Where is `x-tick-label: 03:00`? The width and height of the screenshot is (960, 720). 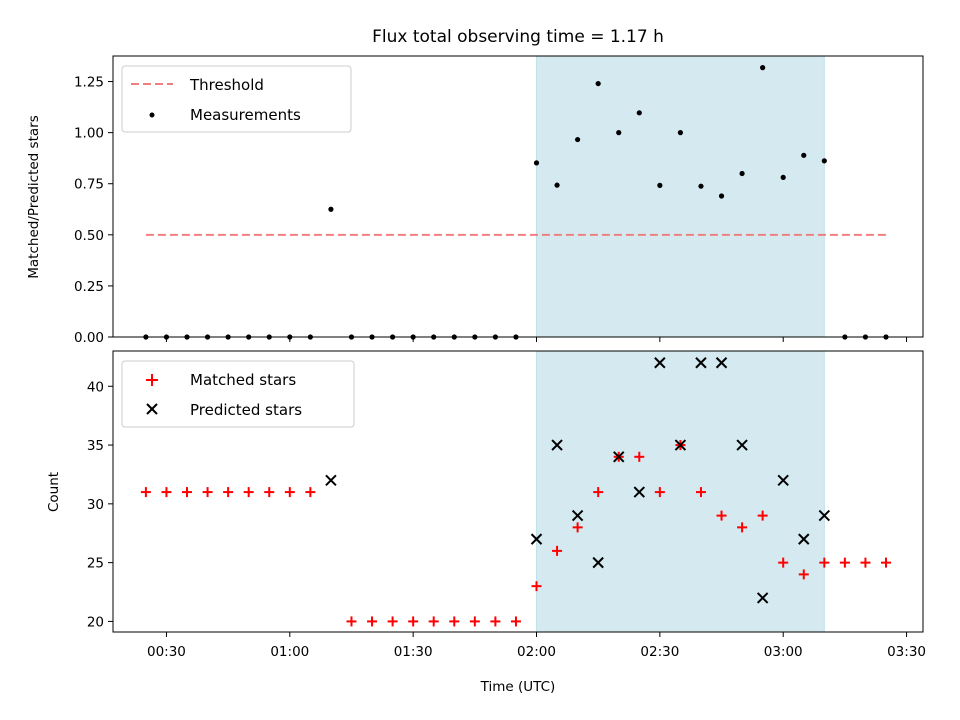
x-tick-label: 03:00 is located at coordinates (783, 652).